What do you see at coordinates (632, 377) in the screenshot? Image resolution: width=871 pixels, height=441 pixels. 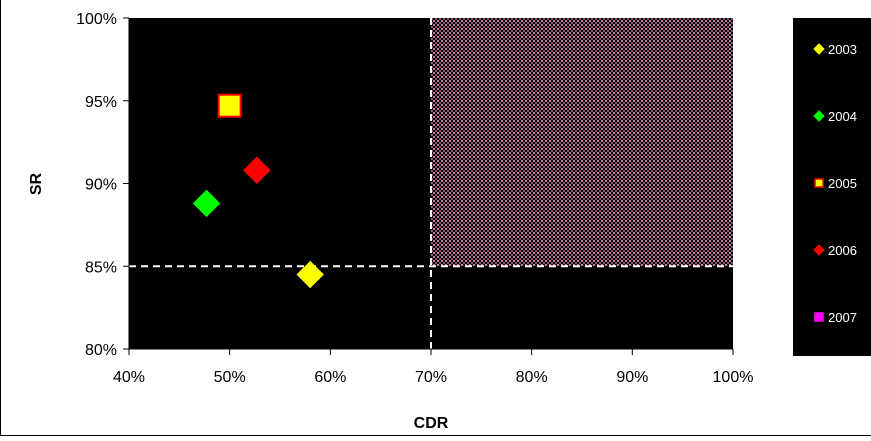 I see `x-tick-label: 90%` at bounding box center [632, 377].